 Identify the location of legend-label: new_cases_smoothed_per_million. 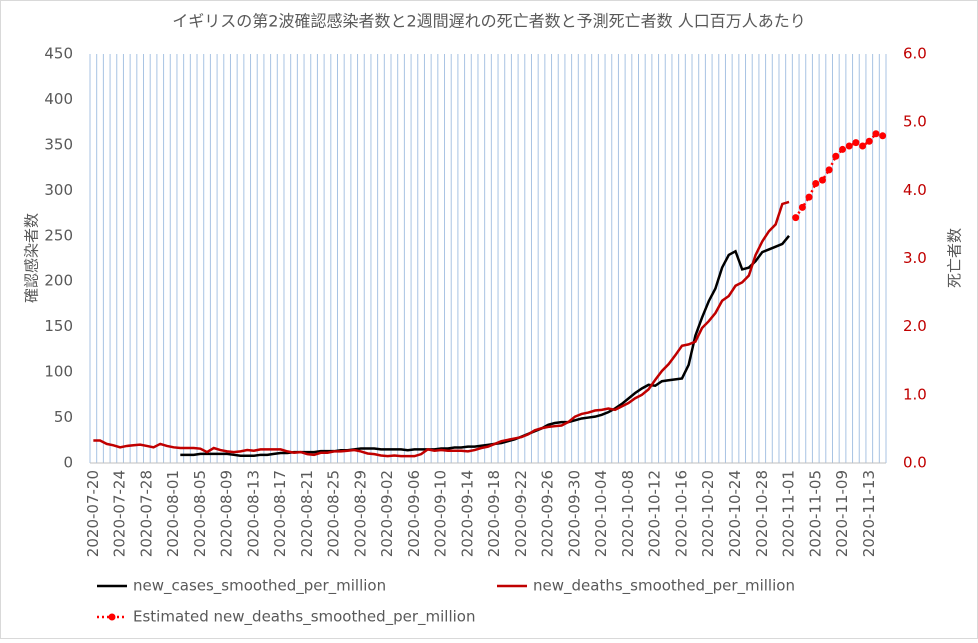
(259, 586).